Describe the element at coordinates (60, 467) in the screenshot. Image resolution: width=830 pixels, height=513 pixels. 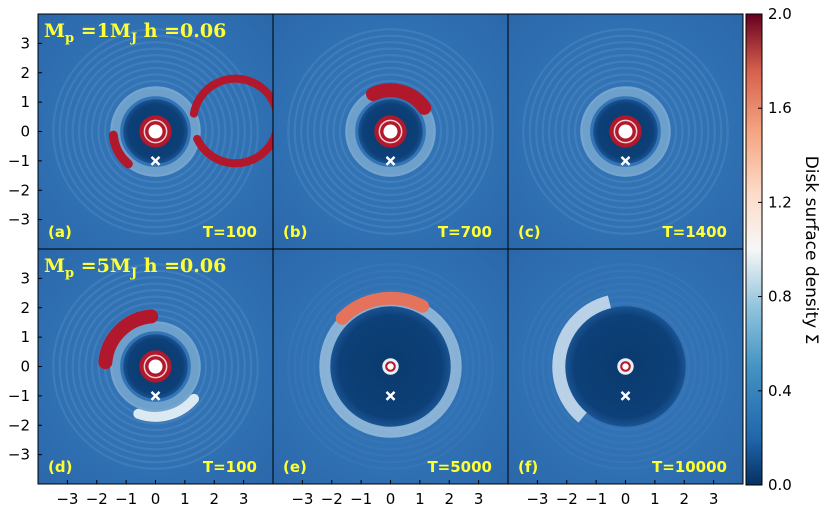
I see `panel-label: (d)` at that location.